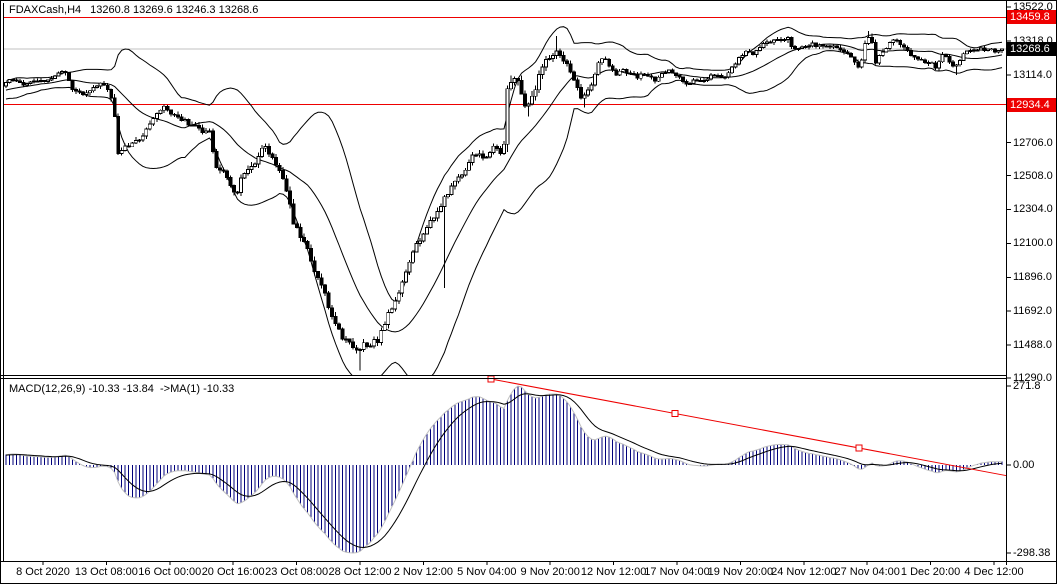  What do you see at coordinates (677, 572) in the screenshot?
I see `time-axis-label: 17 Nov 04:00` at bounding box center [677, 572].